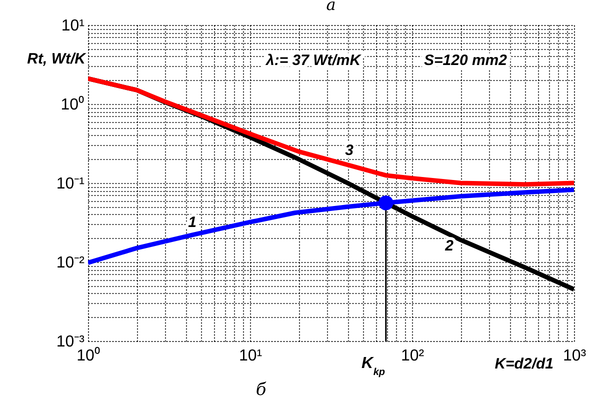 The height and width of the screenshot is (401, 597). I want to click on chart-title: а, so click(331, 7).